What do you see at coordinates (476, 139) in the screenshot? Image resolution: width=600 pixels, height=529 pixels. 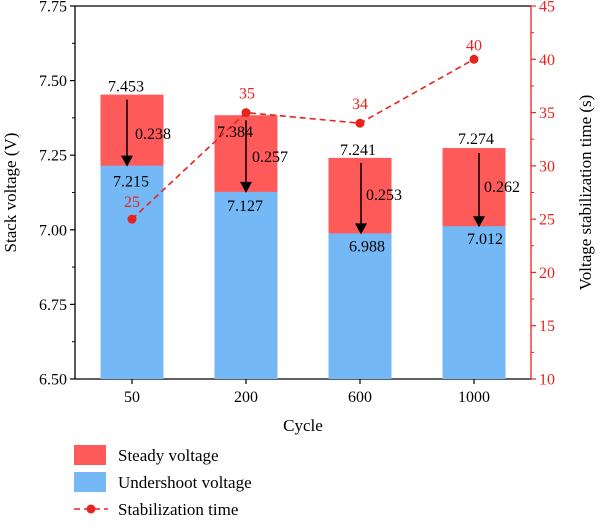 I see `steady-label-1000: 7.274` at bounding box center [476, 139].